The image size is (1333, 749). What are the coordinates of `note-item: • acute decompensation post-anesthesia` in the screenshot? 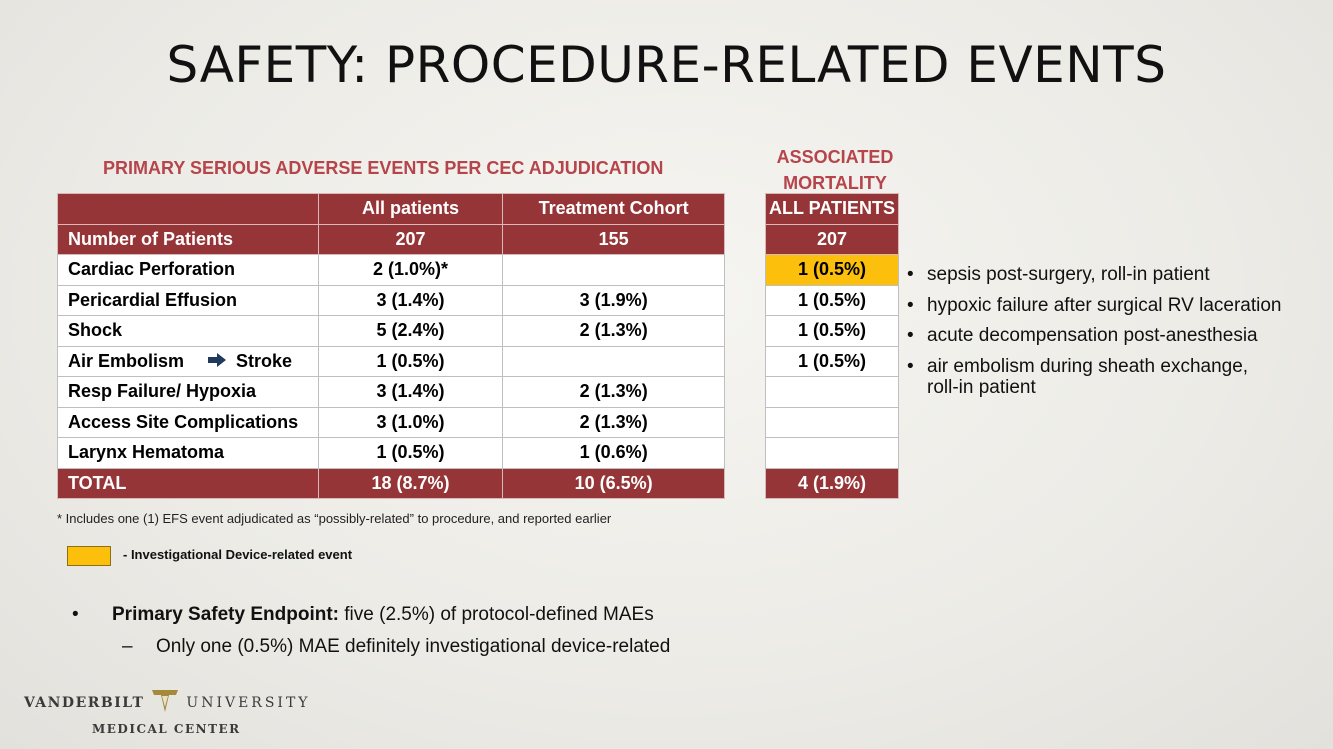 It's located at (1094, 339).